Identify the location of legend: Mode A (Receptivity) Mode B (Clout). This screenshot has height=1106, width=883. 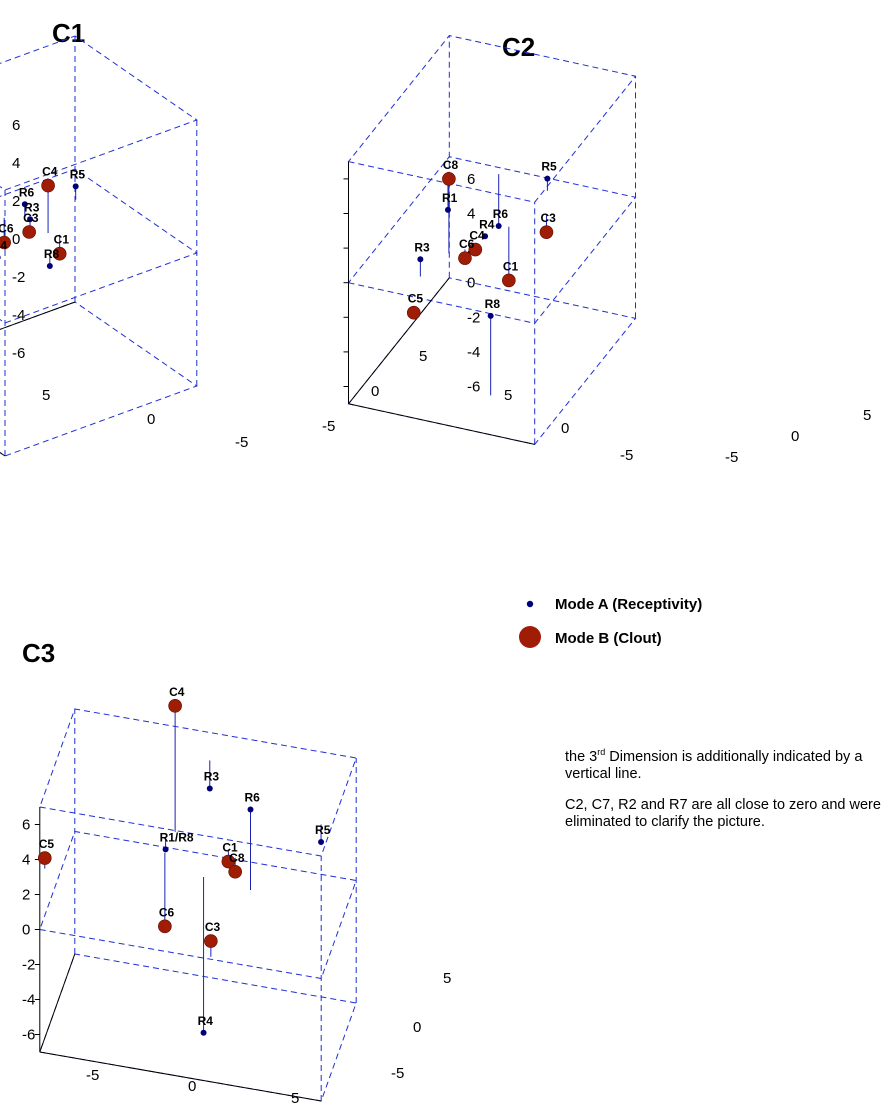
(610, 622).